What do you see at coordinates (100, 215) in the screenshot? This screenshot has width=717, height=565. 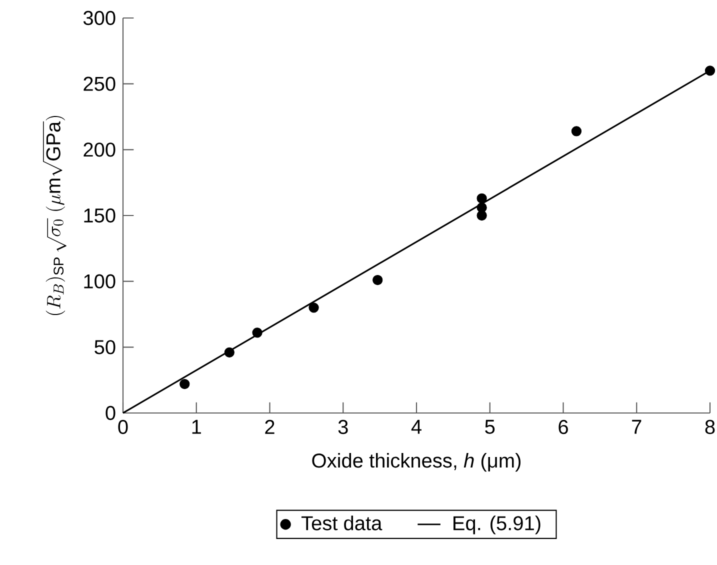 I see `y-tick-label: 150` at bounding box center [100, 215].